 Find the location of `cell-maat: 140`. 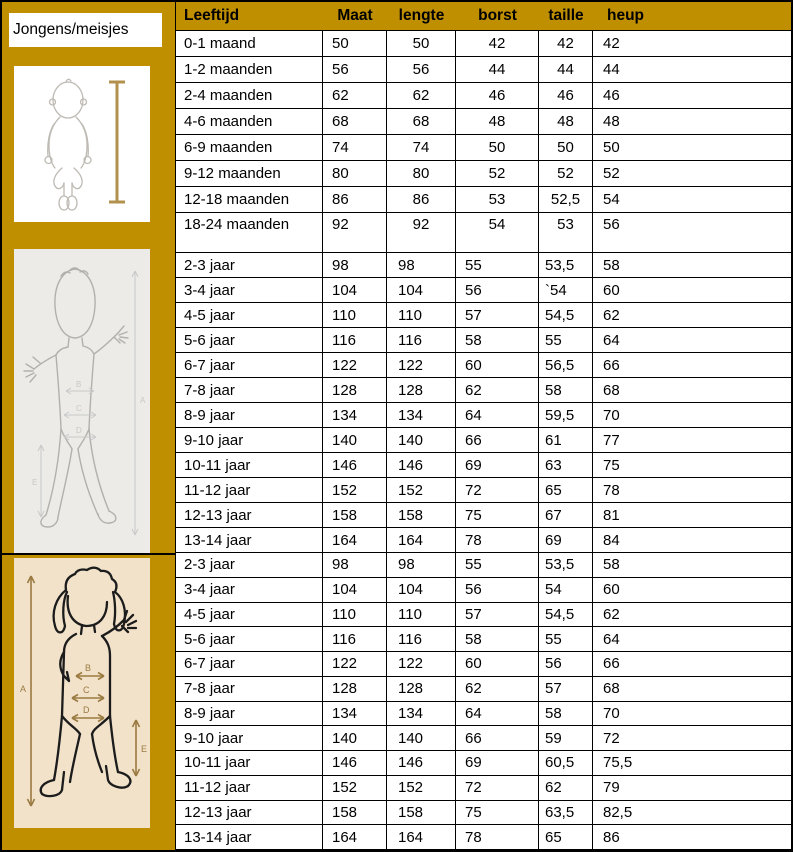

cell-maat: 140 is located at coordinates (355, 738).